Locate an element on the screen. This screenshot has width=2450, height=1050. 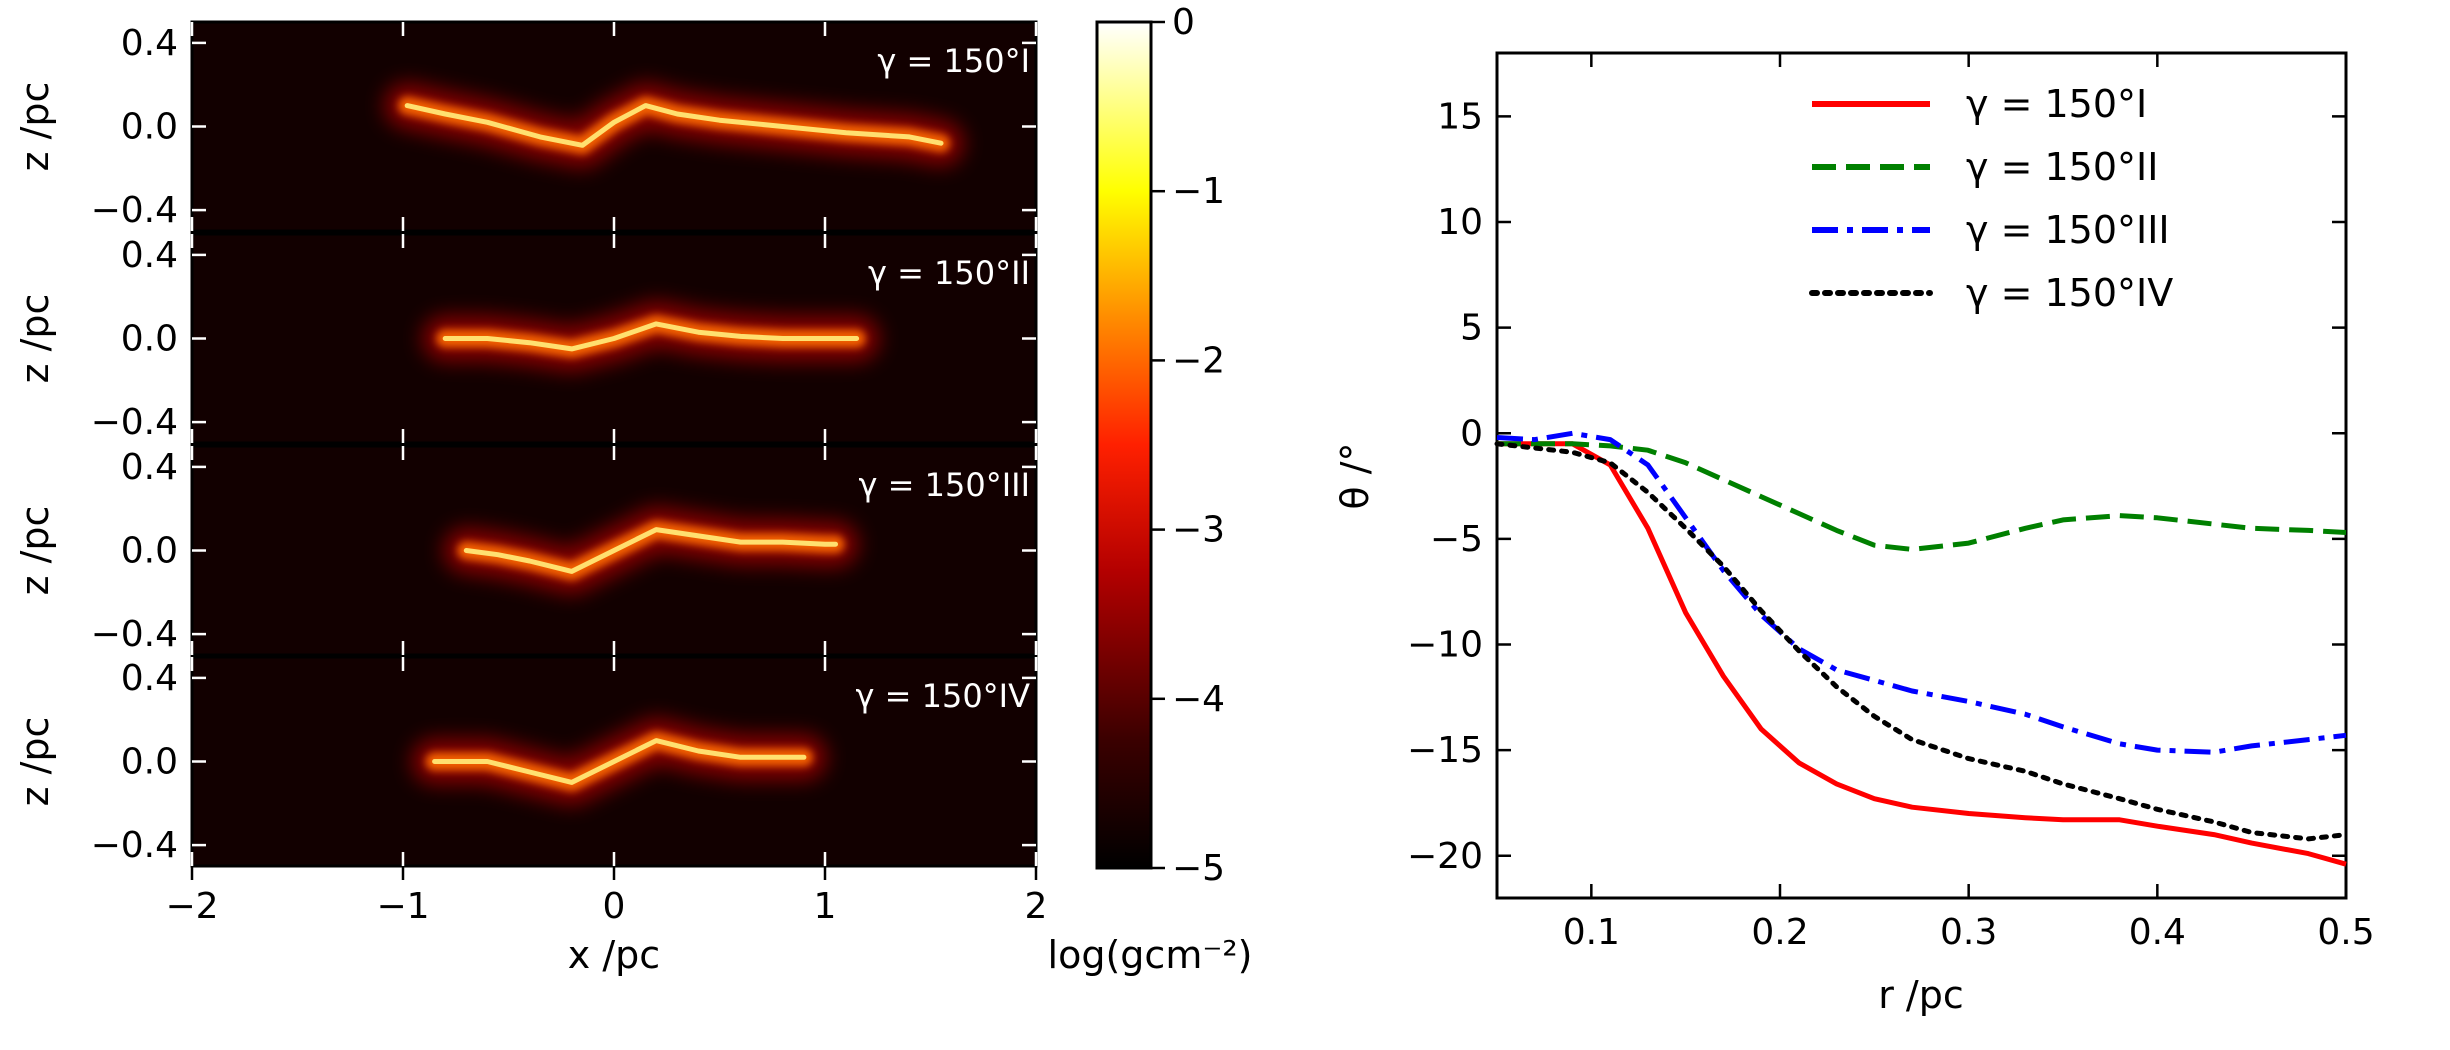
heatmap-x-axis: x /pc −2 −1 0 1 2 is located at coordinates (606, 921).